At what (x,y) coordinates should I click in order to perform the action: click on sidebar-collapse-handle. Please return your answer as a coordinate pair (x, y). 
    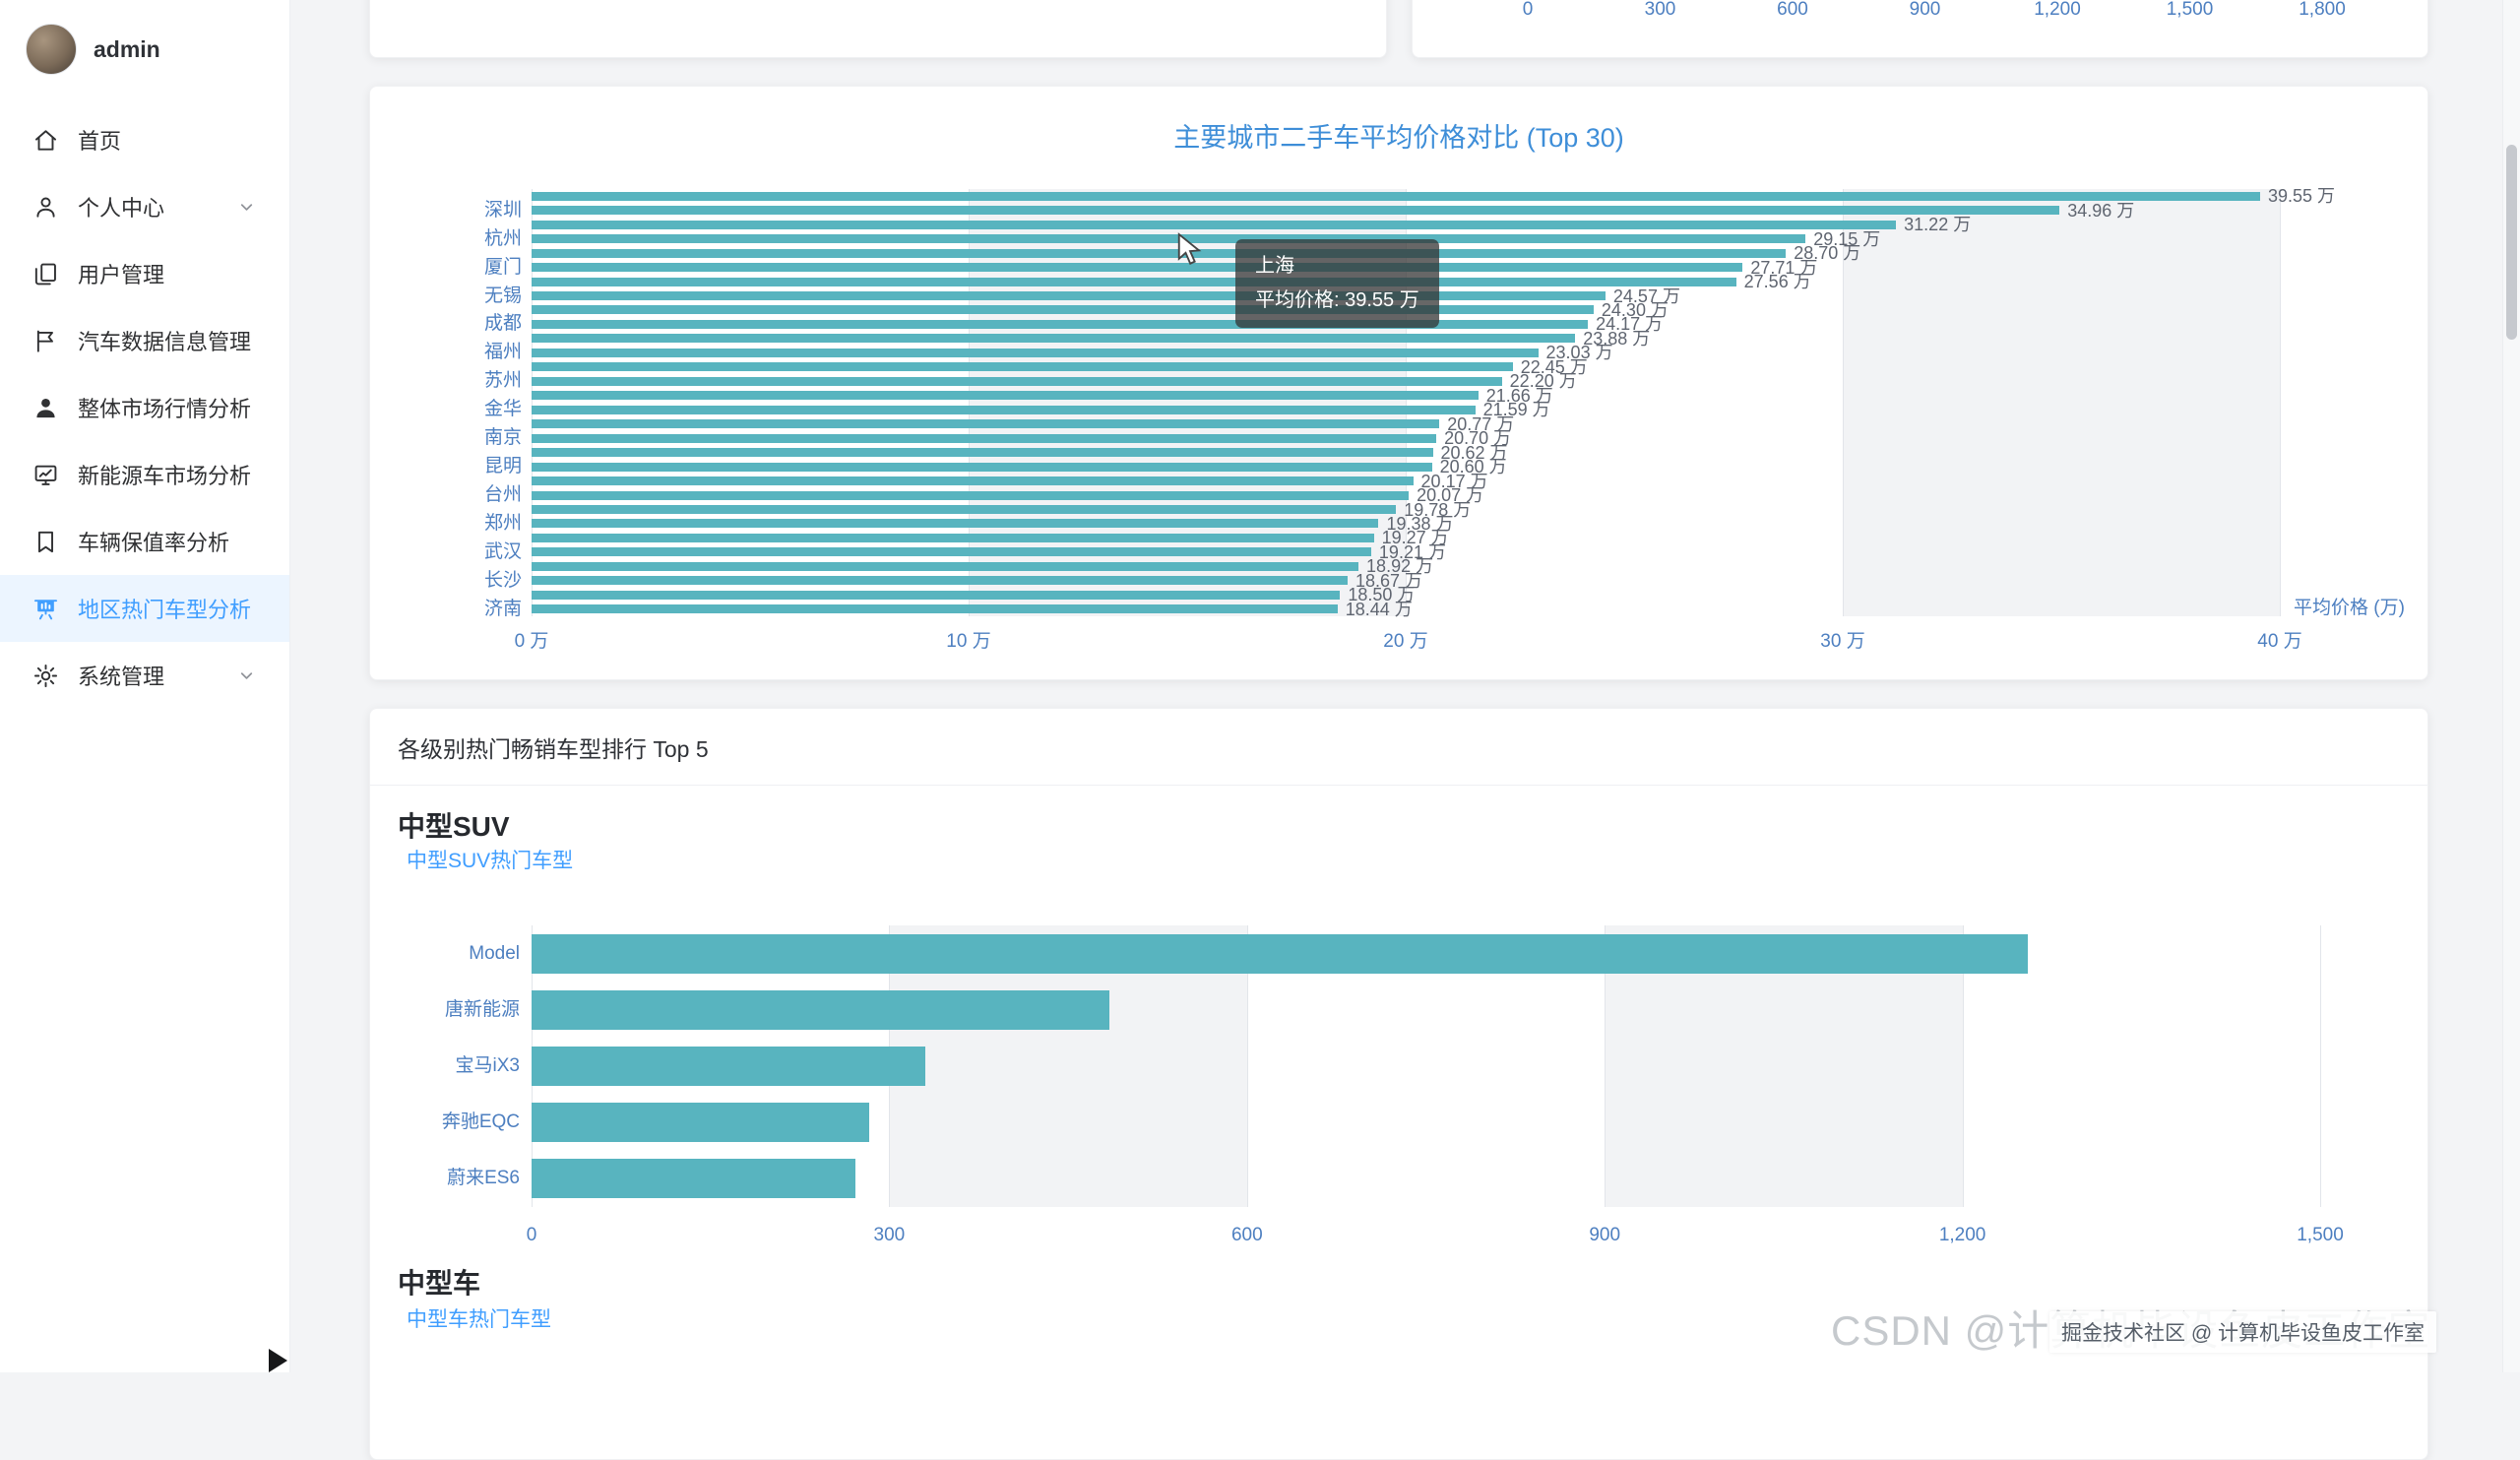
    Looking at the image, I should click on (278, 1360).